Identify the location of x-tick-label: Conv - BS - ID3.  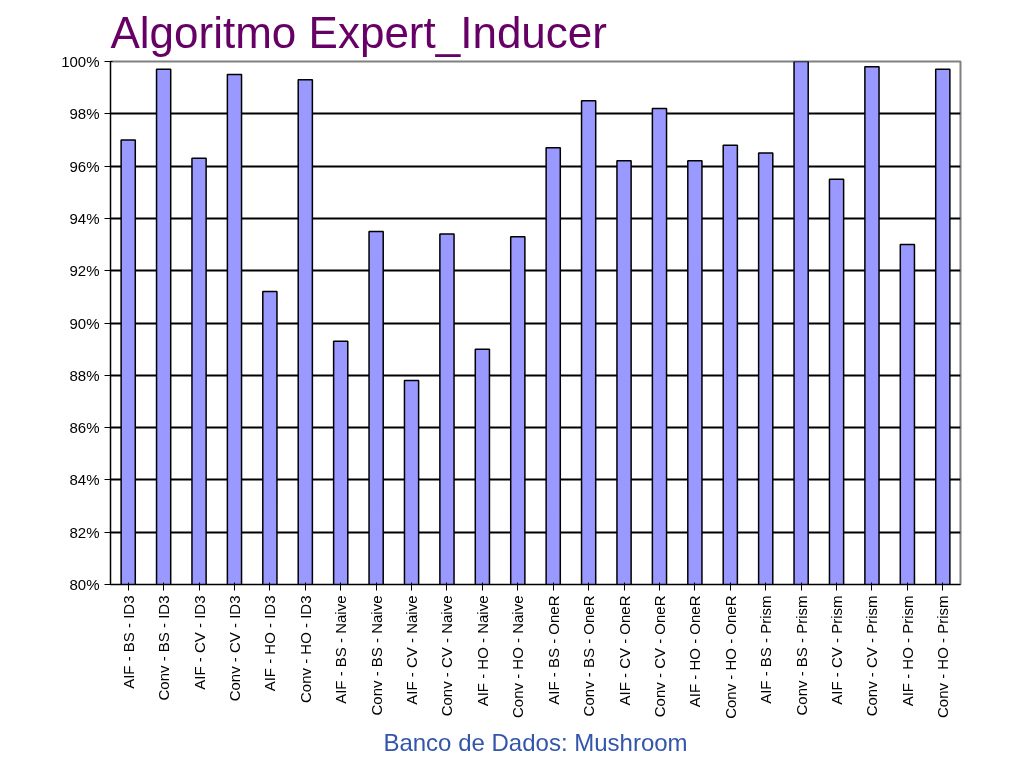
(164, 648).